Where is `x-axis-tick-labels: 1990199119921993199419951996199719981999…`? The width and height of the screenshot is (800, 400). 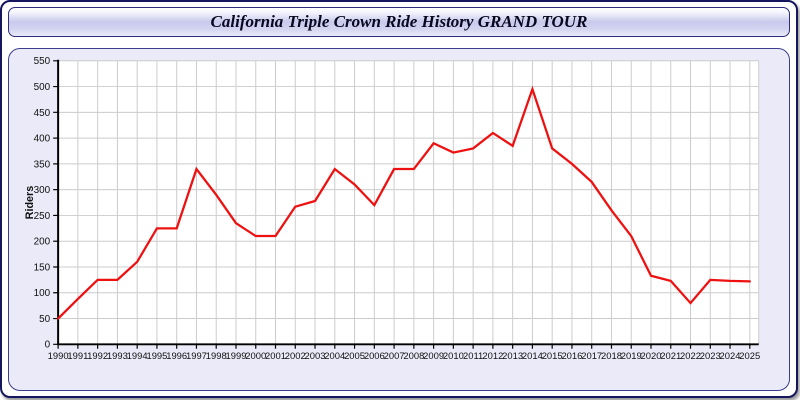 x-axis-tick-labels: 1990199119921993199419951996199719981999… is located at coordinates (404, 356).